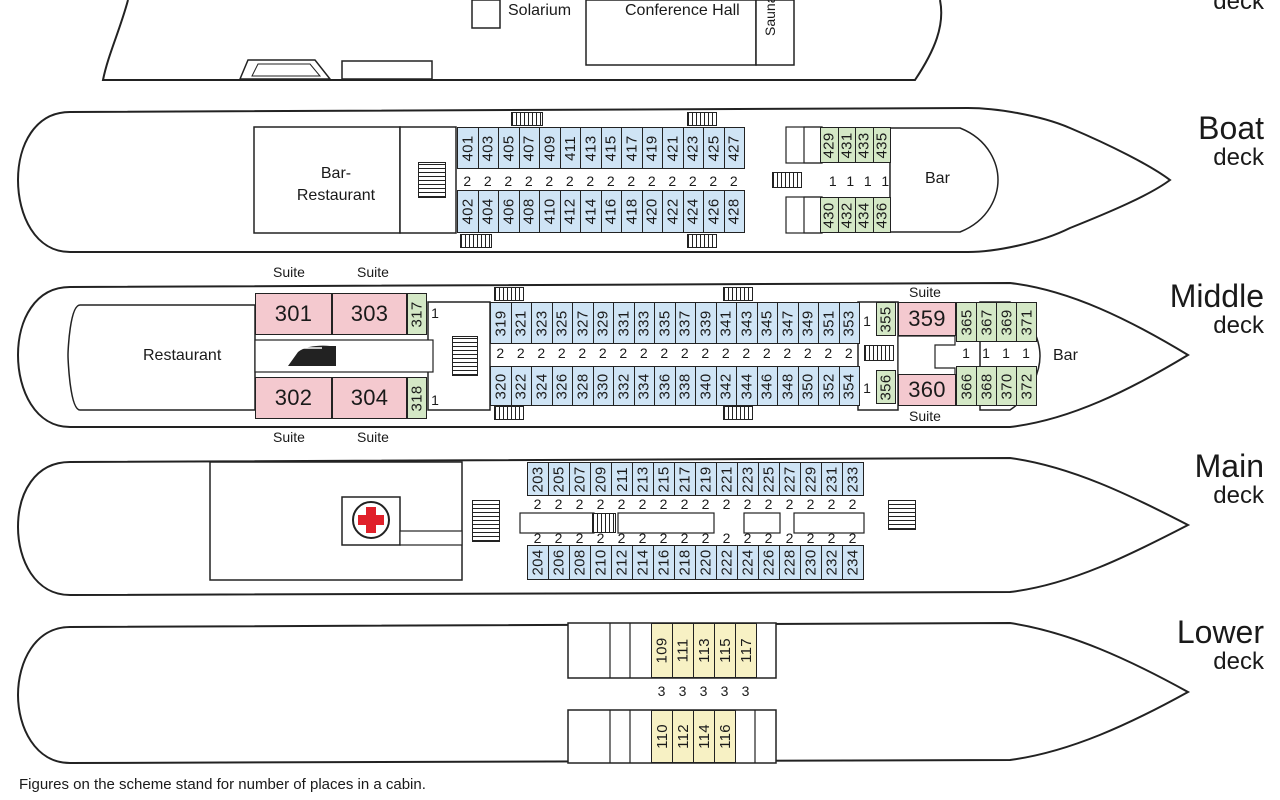  I want to click on single-cabin: 318, so click(417, 398).